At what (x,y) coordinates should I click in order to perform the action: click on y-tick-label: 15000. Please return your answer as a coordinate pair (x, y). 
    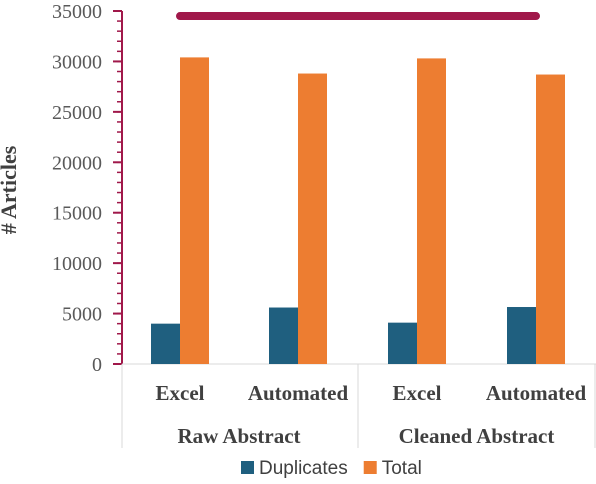
    Looking at the image, I should click on (77, 214).